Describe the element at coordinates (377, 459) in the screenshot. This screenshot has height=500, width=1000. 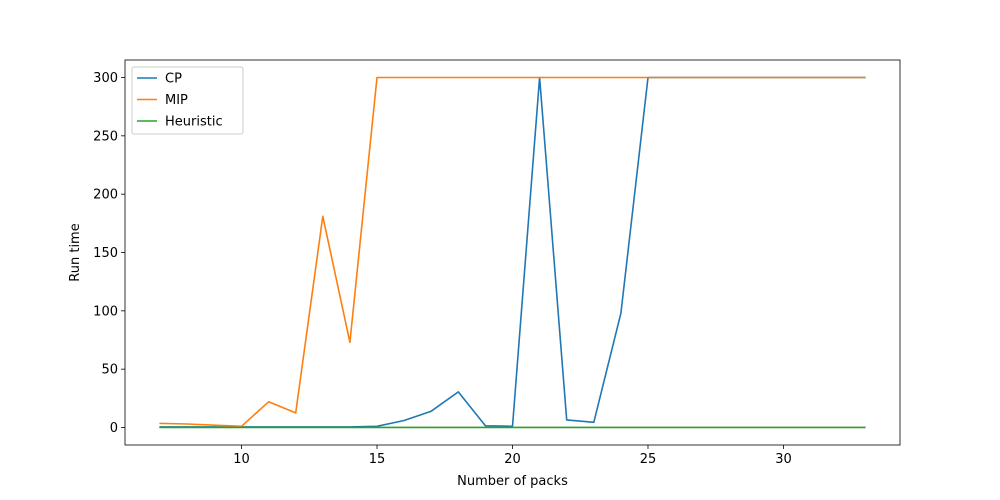
I see `x-tick-label: 15` at that location.